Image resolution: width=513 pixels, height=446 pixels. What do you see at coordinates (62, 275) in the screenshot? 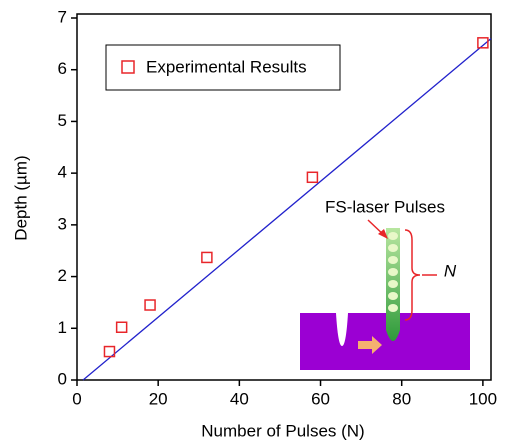
I see `y-tick-label: 2` at bounding box center [62, 275].